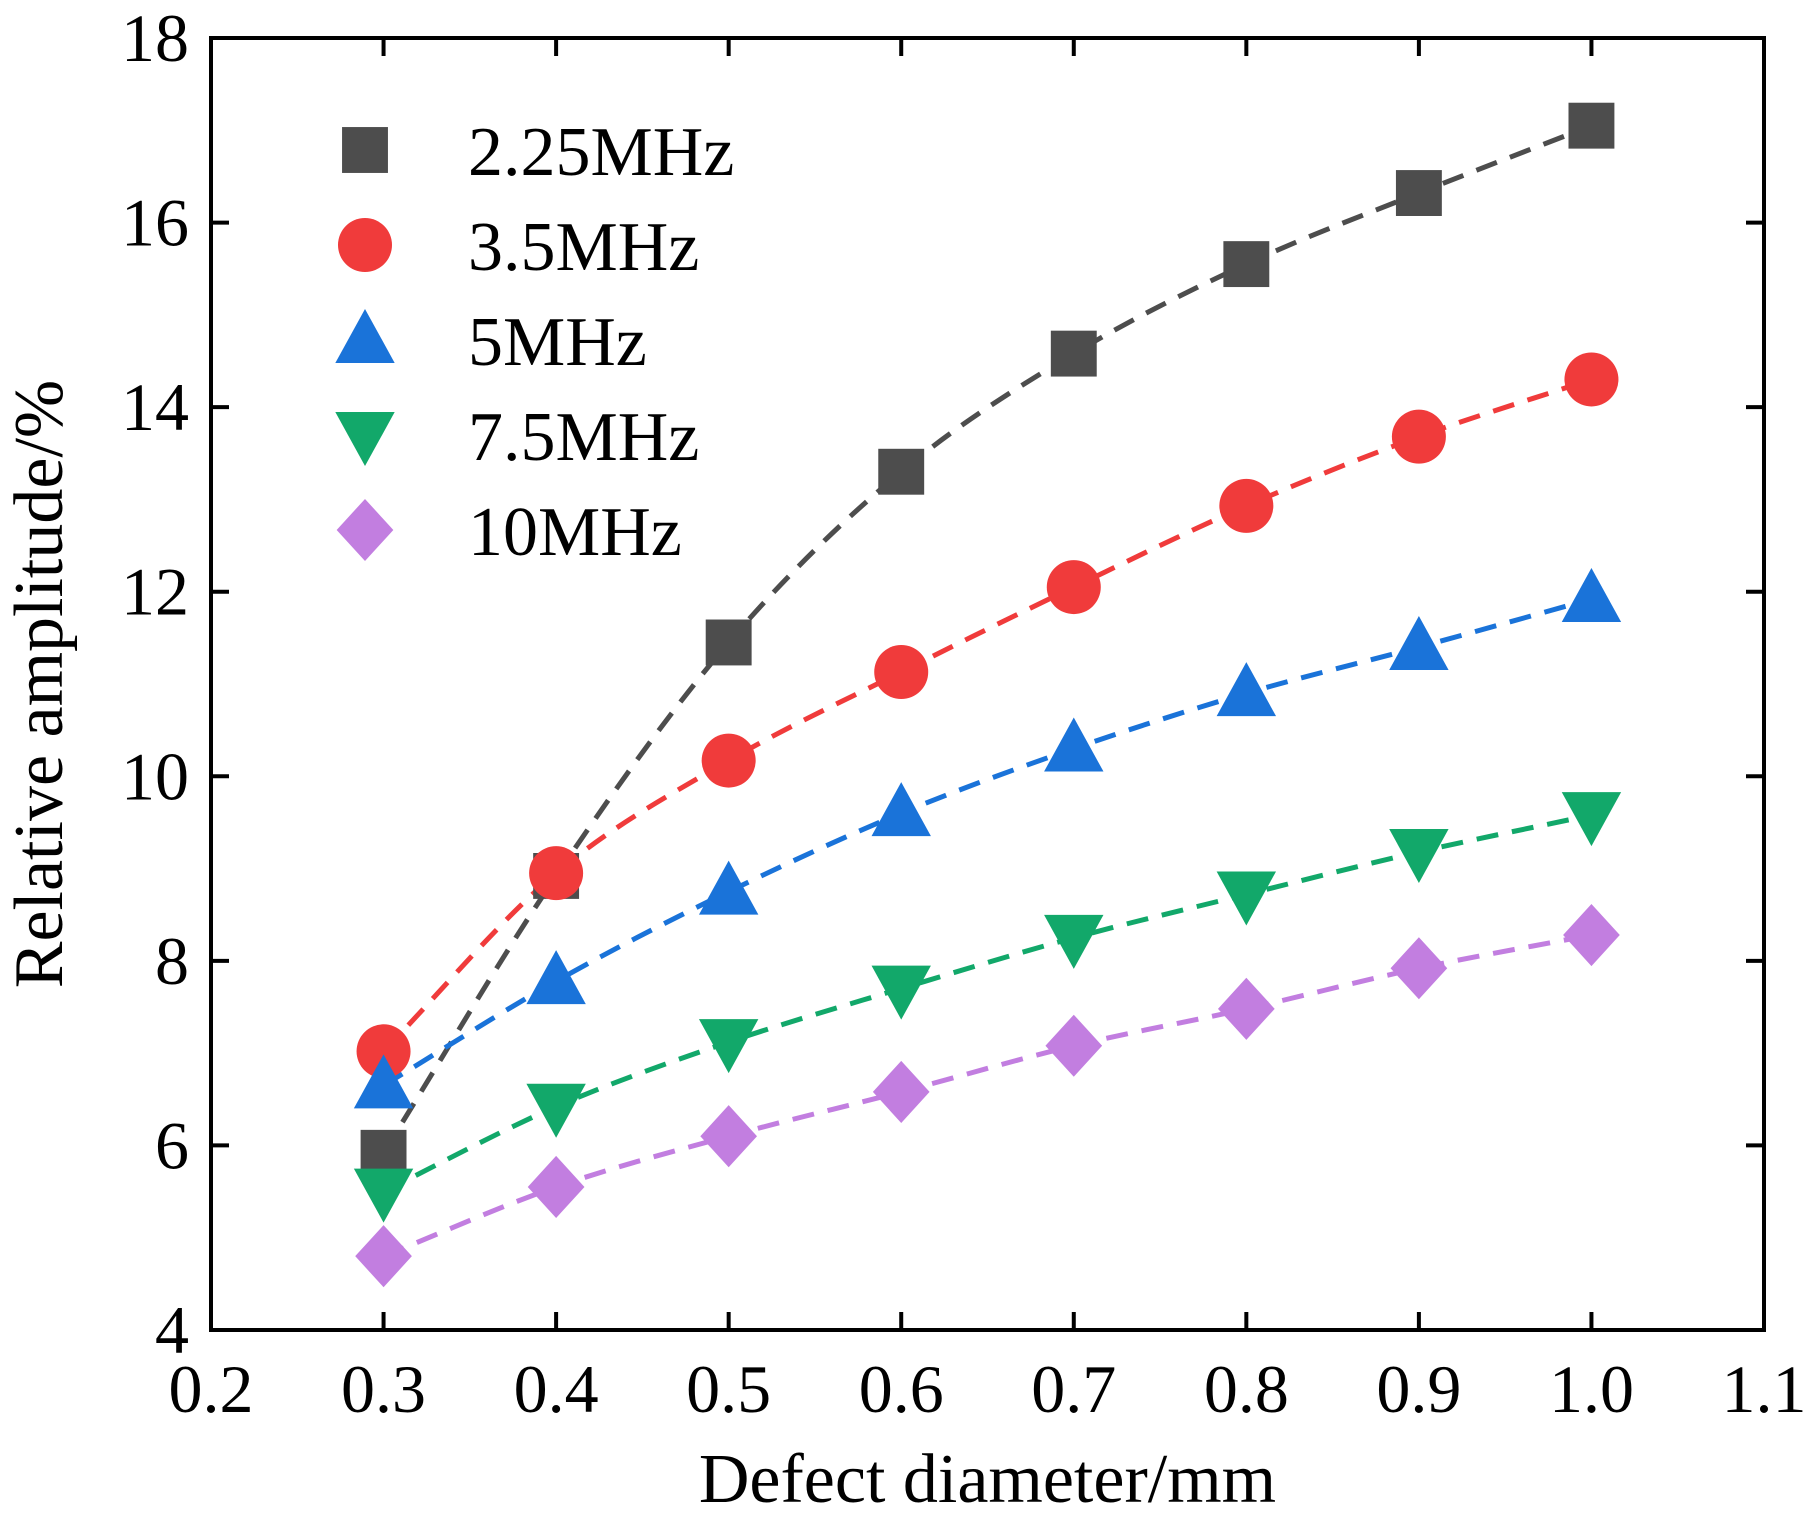 The width and height of the screenshot is (1811, 1520). What do you see at coordinates (583, 437) in the screenshot?
I see `legend-label: 7.5MHz` at bounding box center [583, 437].